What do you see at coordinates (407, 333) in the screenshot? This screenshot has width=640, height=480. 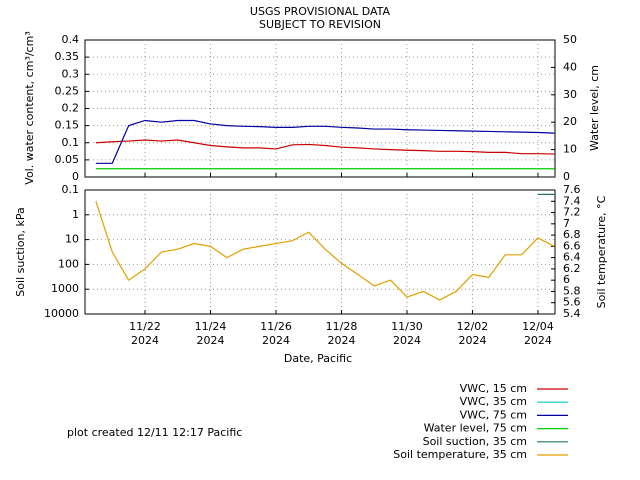 I see `x-tick-label: 11/30 2024` at bounding box center [407, 333].